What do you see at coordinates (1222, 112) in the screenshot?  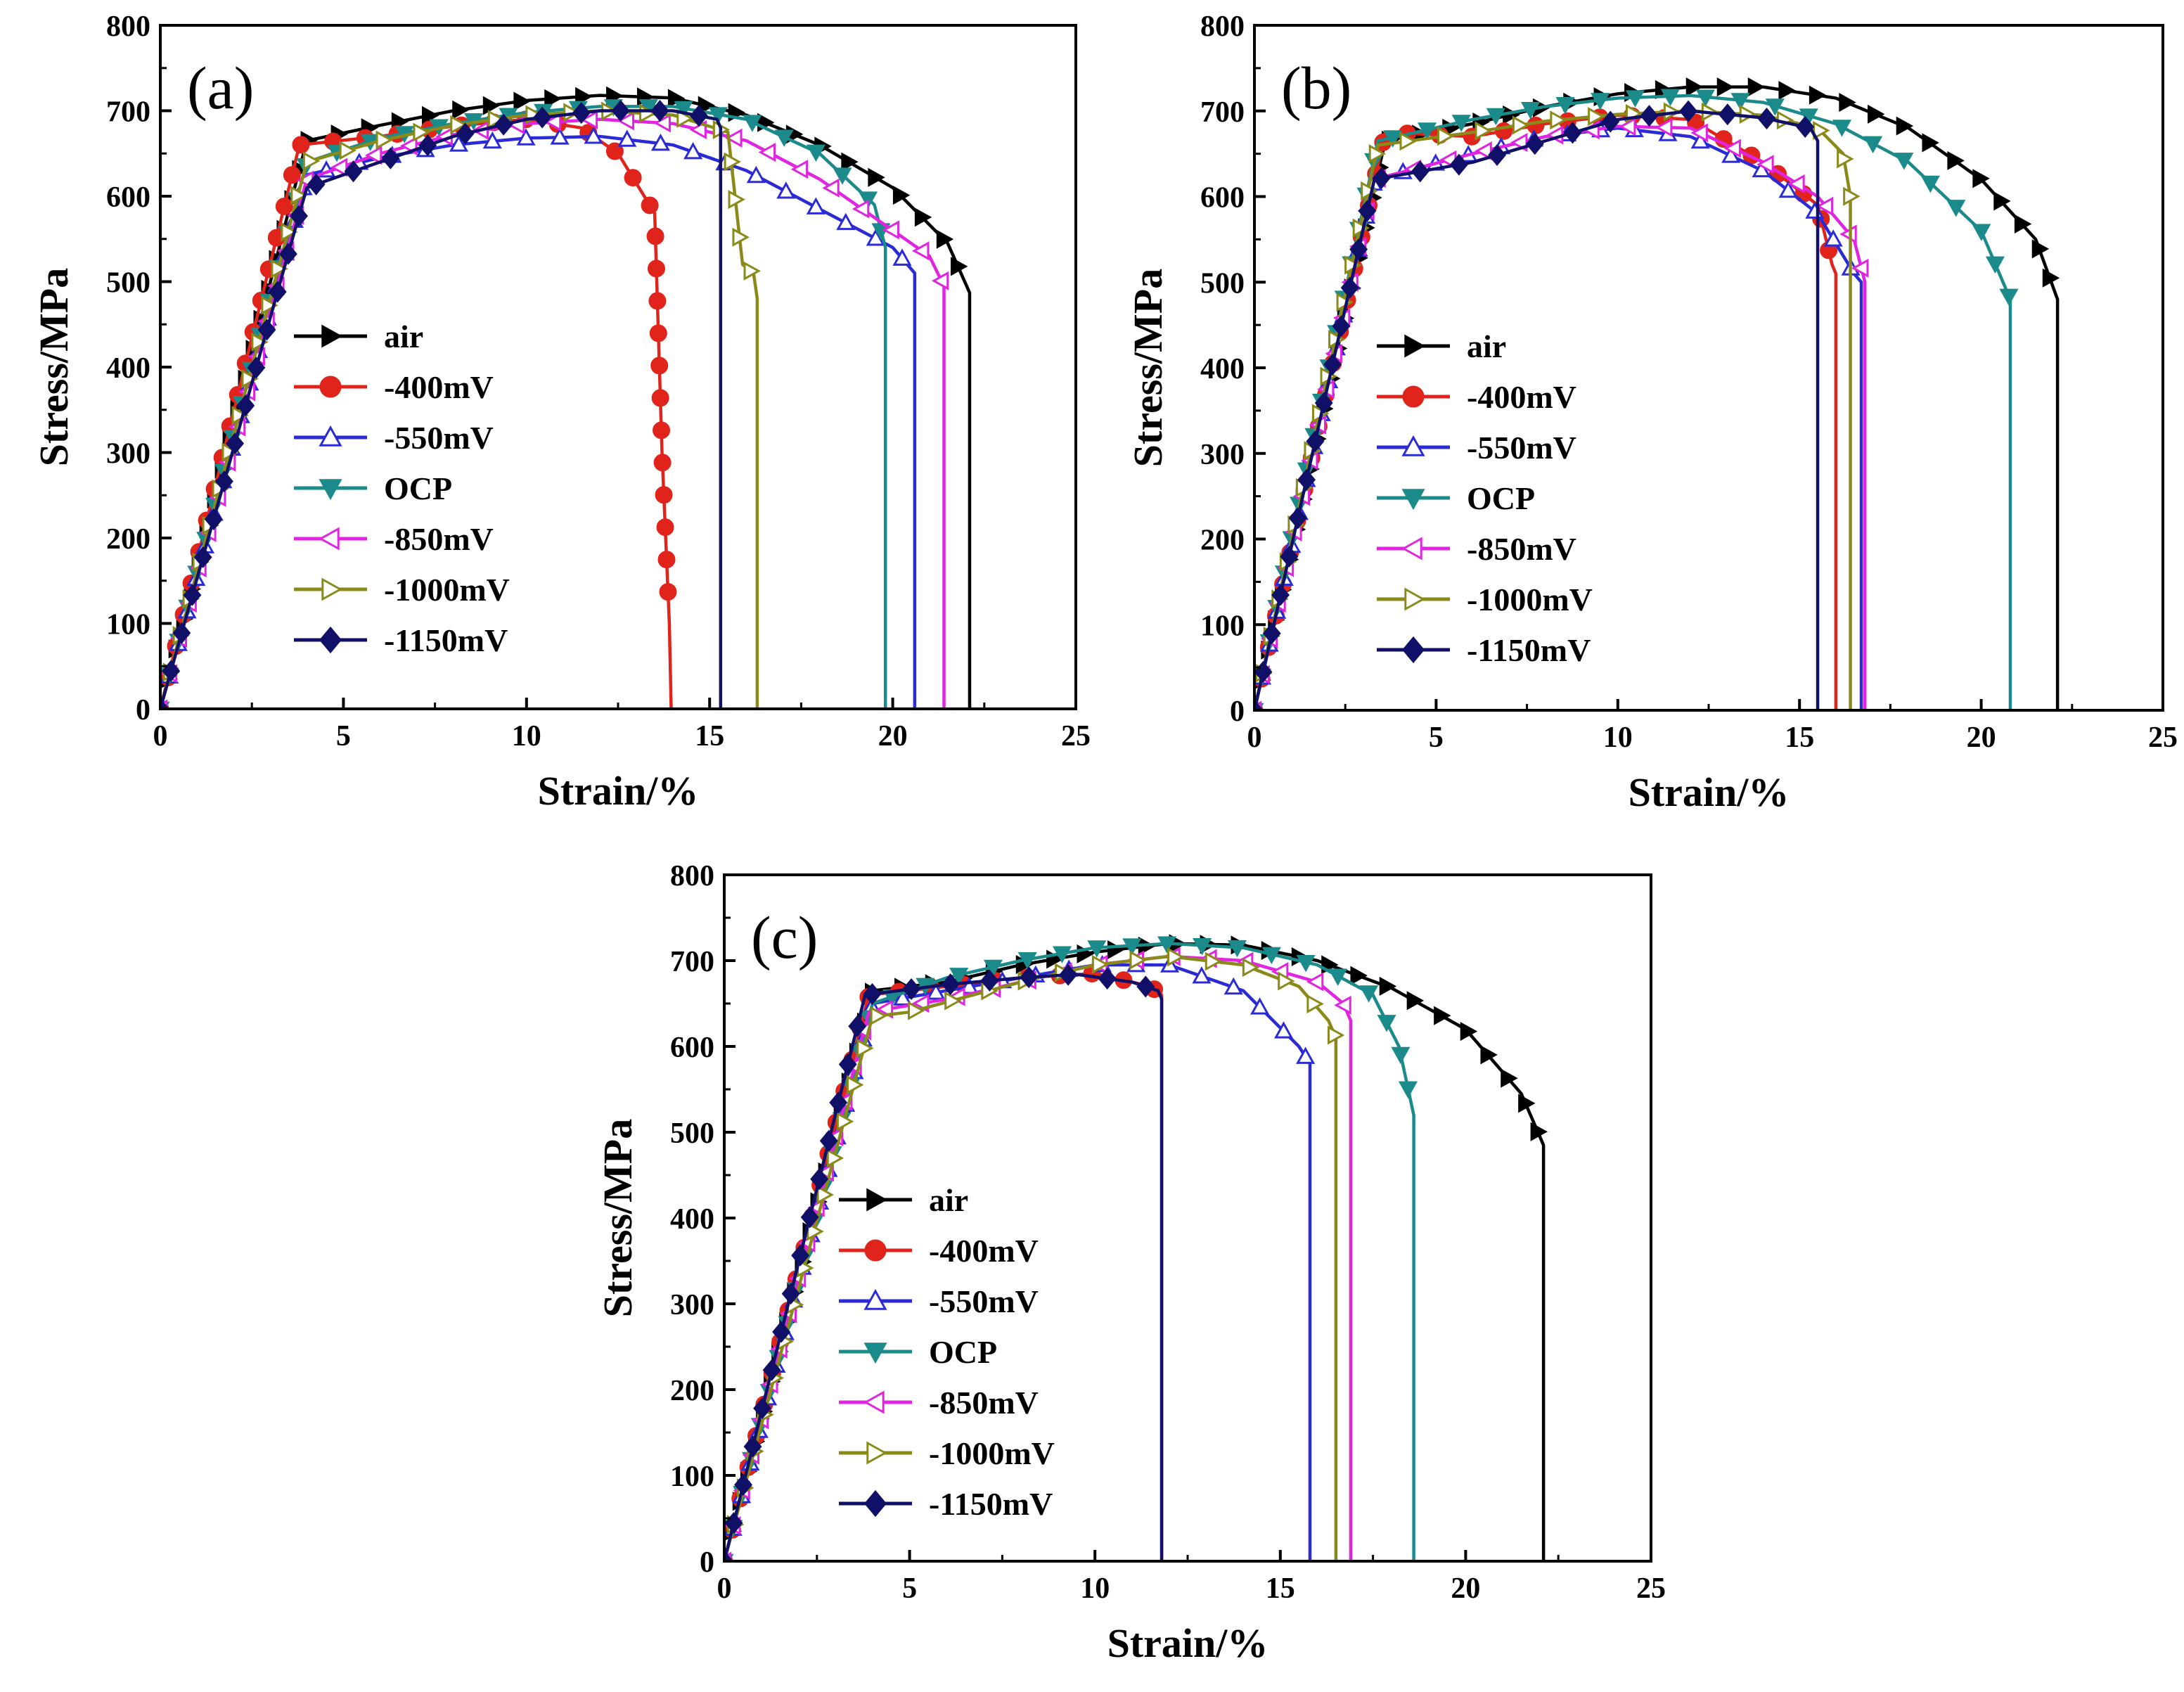 I see `y-tick-label: 700` at bounding box center [1222, 112].